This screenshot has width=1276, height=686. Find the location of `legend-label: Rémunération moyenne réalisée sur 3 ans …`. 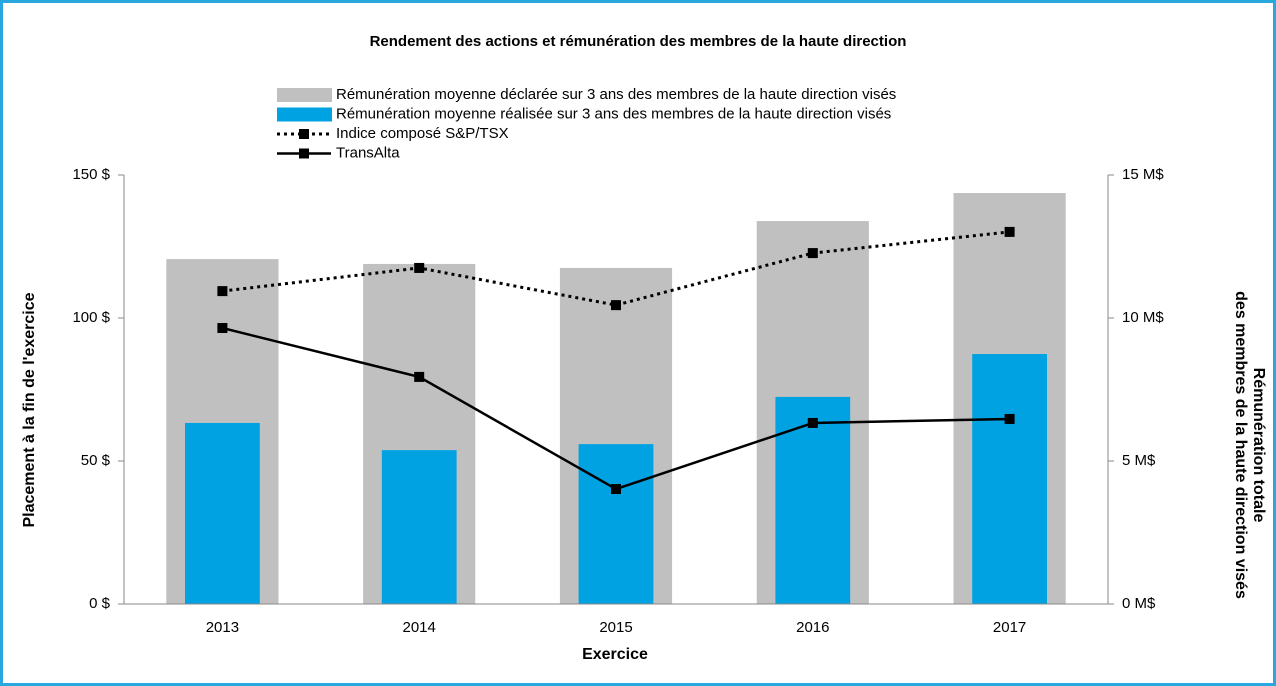

legend-label: Rémunération moyenne réalisée sur 3 ans … is located at coordinates (613, 113).